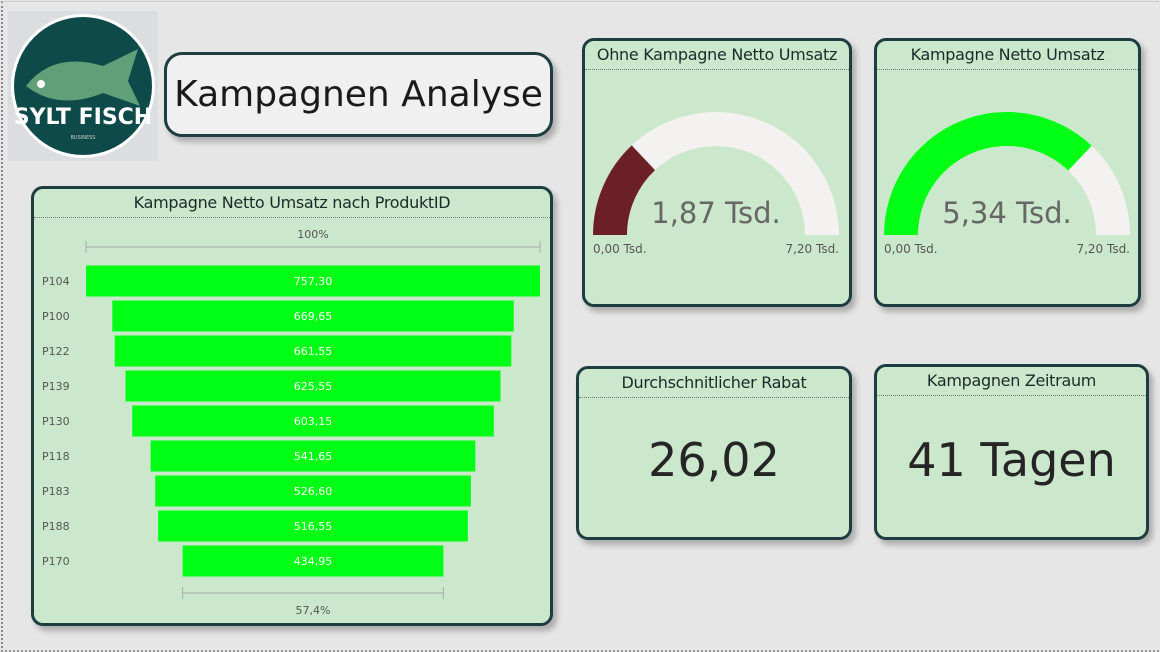 The width and height of the screenshot is (1160, 652). I want to click on funnel-bar-label: 625,55, so click(313, 386).